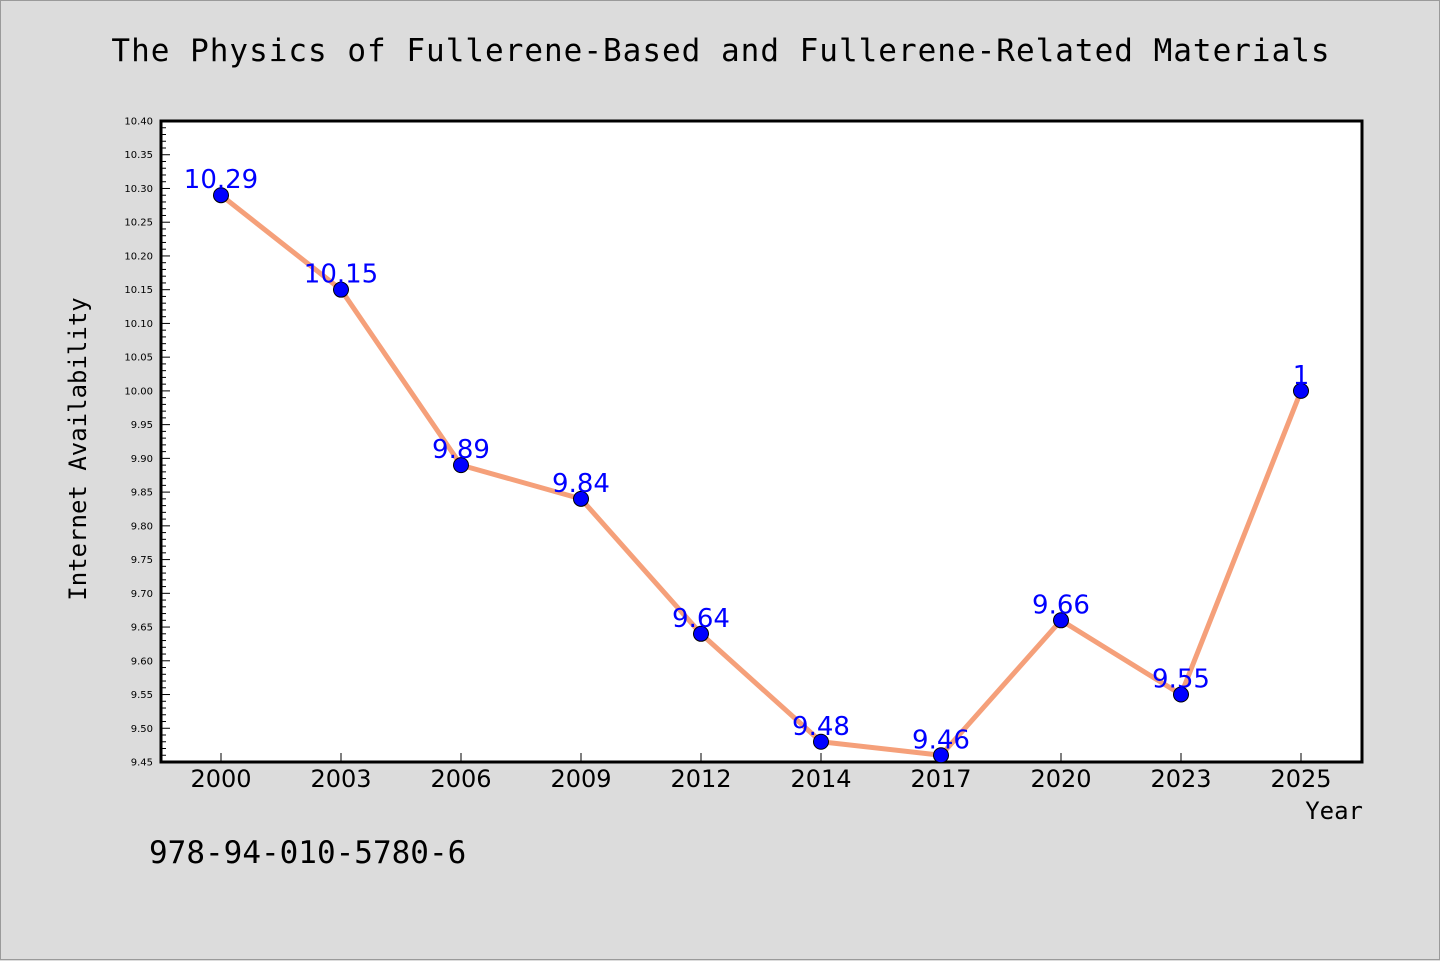 The height and width of the screenshot is (961, 1440). Describe the element at coordinates (142, 661) in the screenshot. I see `y-tick-label: 9.60` at that location.